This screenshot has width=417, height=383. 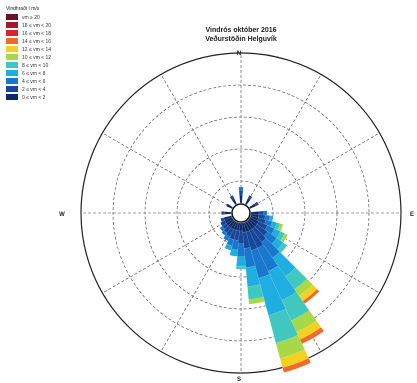 I want to click on legend-label: 2 ≤ vm < 4, so click(x=34, y=90).